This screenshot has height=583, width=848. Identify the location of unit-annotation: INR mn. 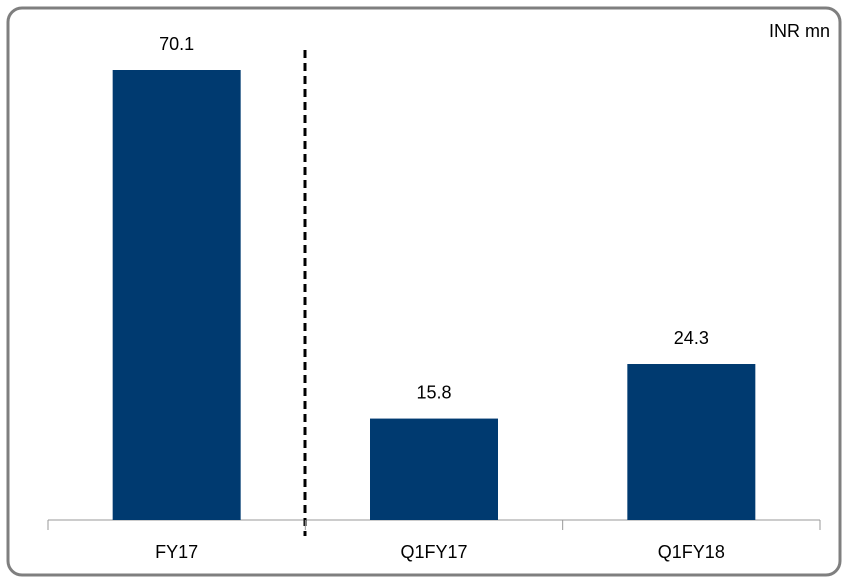
(799, 31).